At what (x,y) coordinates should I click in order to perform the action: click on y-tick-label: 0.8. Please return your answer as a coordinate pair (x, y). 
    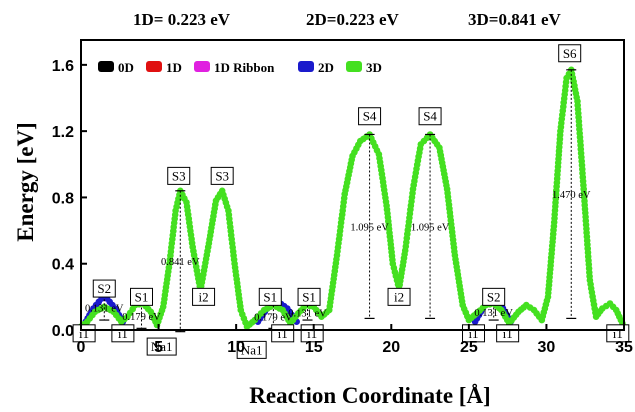
    Looking at the image, I should click on (63, 198).